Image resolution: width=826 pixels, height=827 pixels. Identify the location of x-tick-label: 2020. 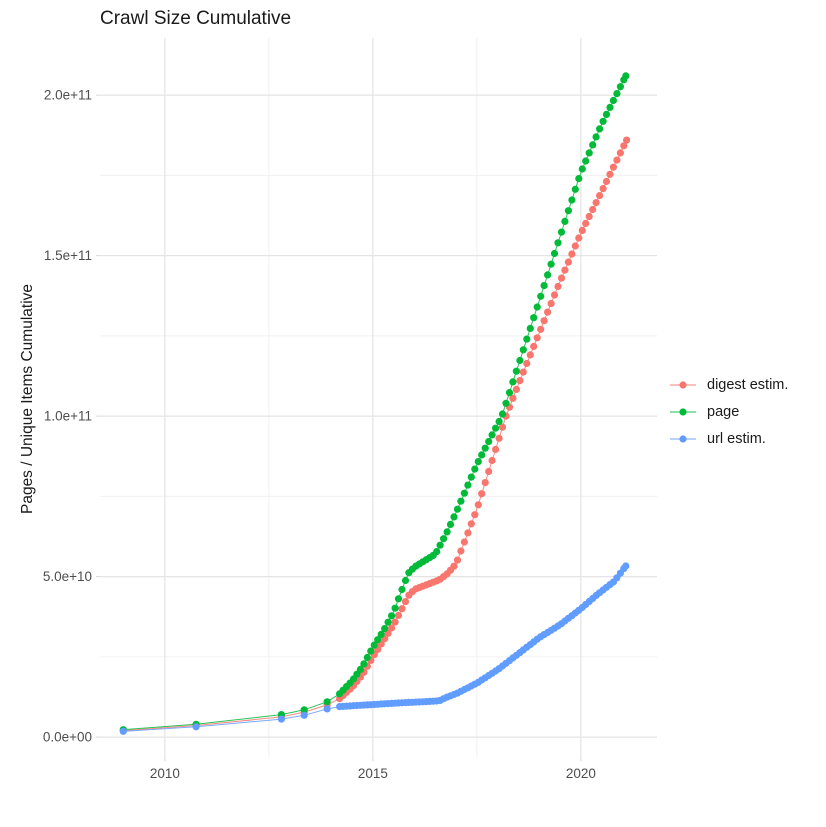
(581, 773).